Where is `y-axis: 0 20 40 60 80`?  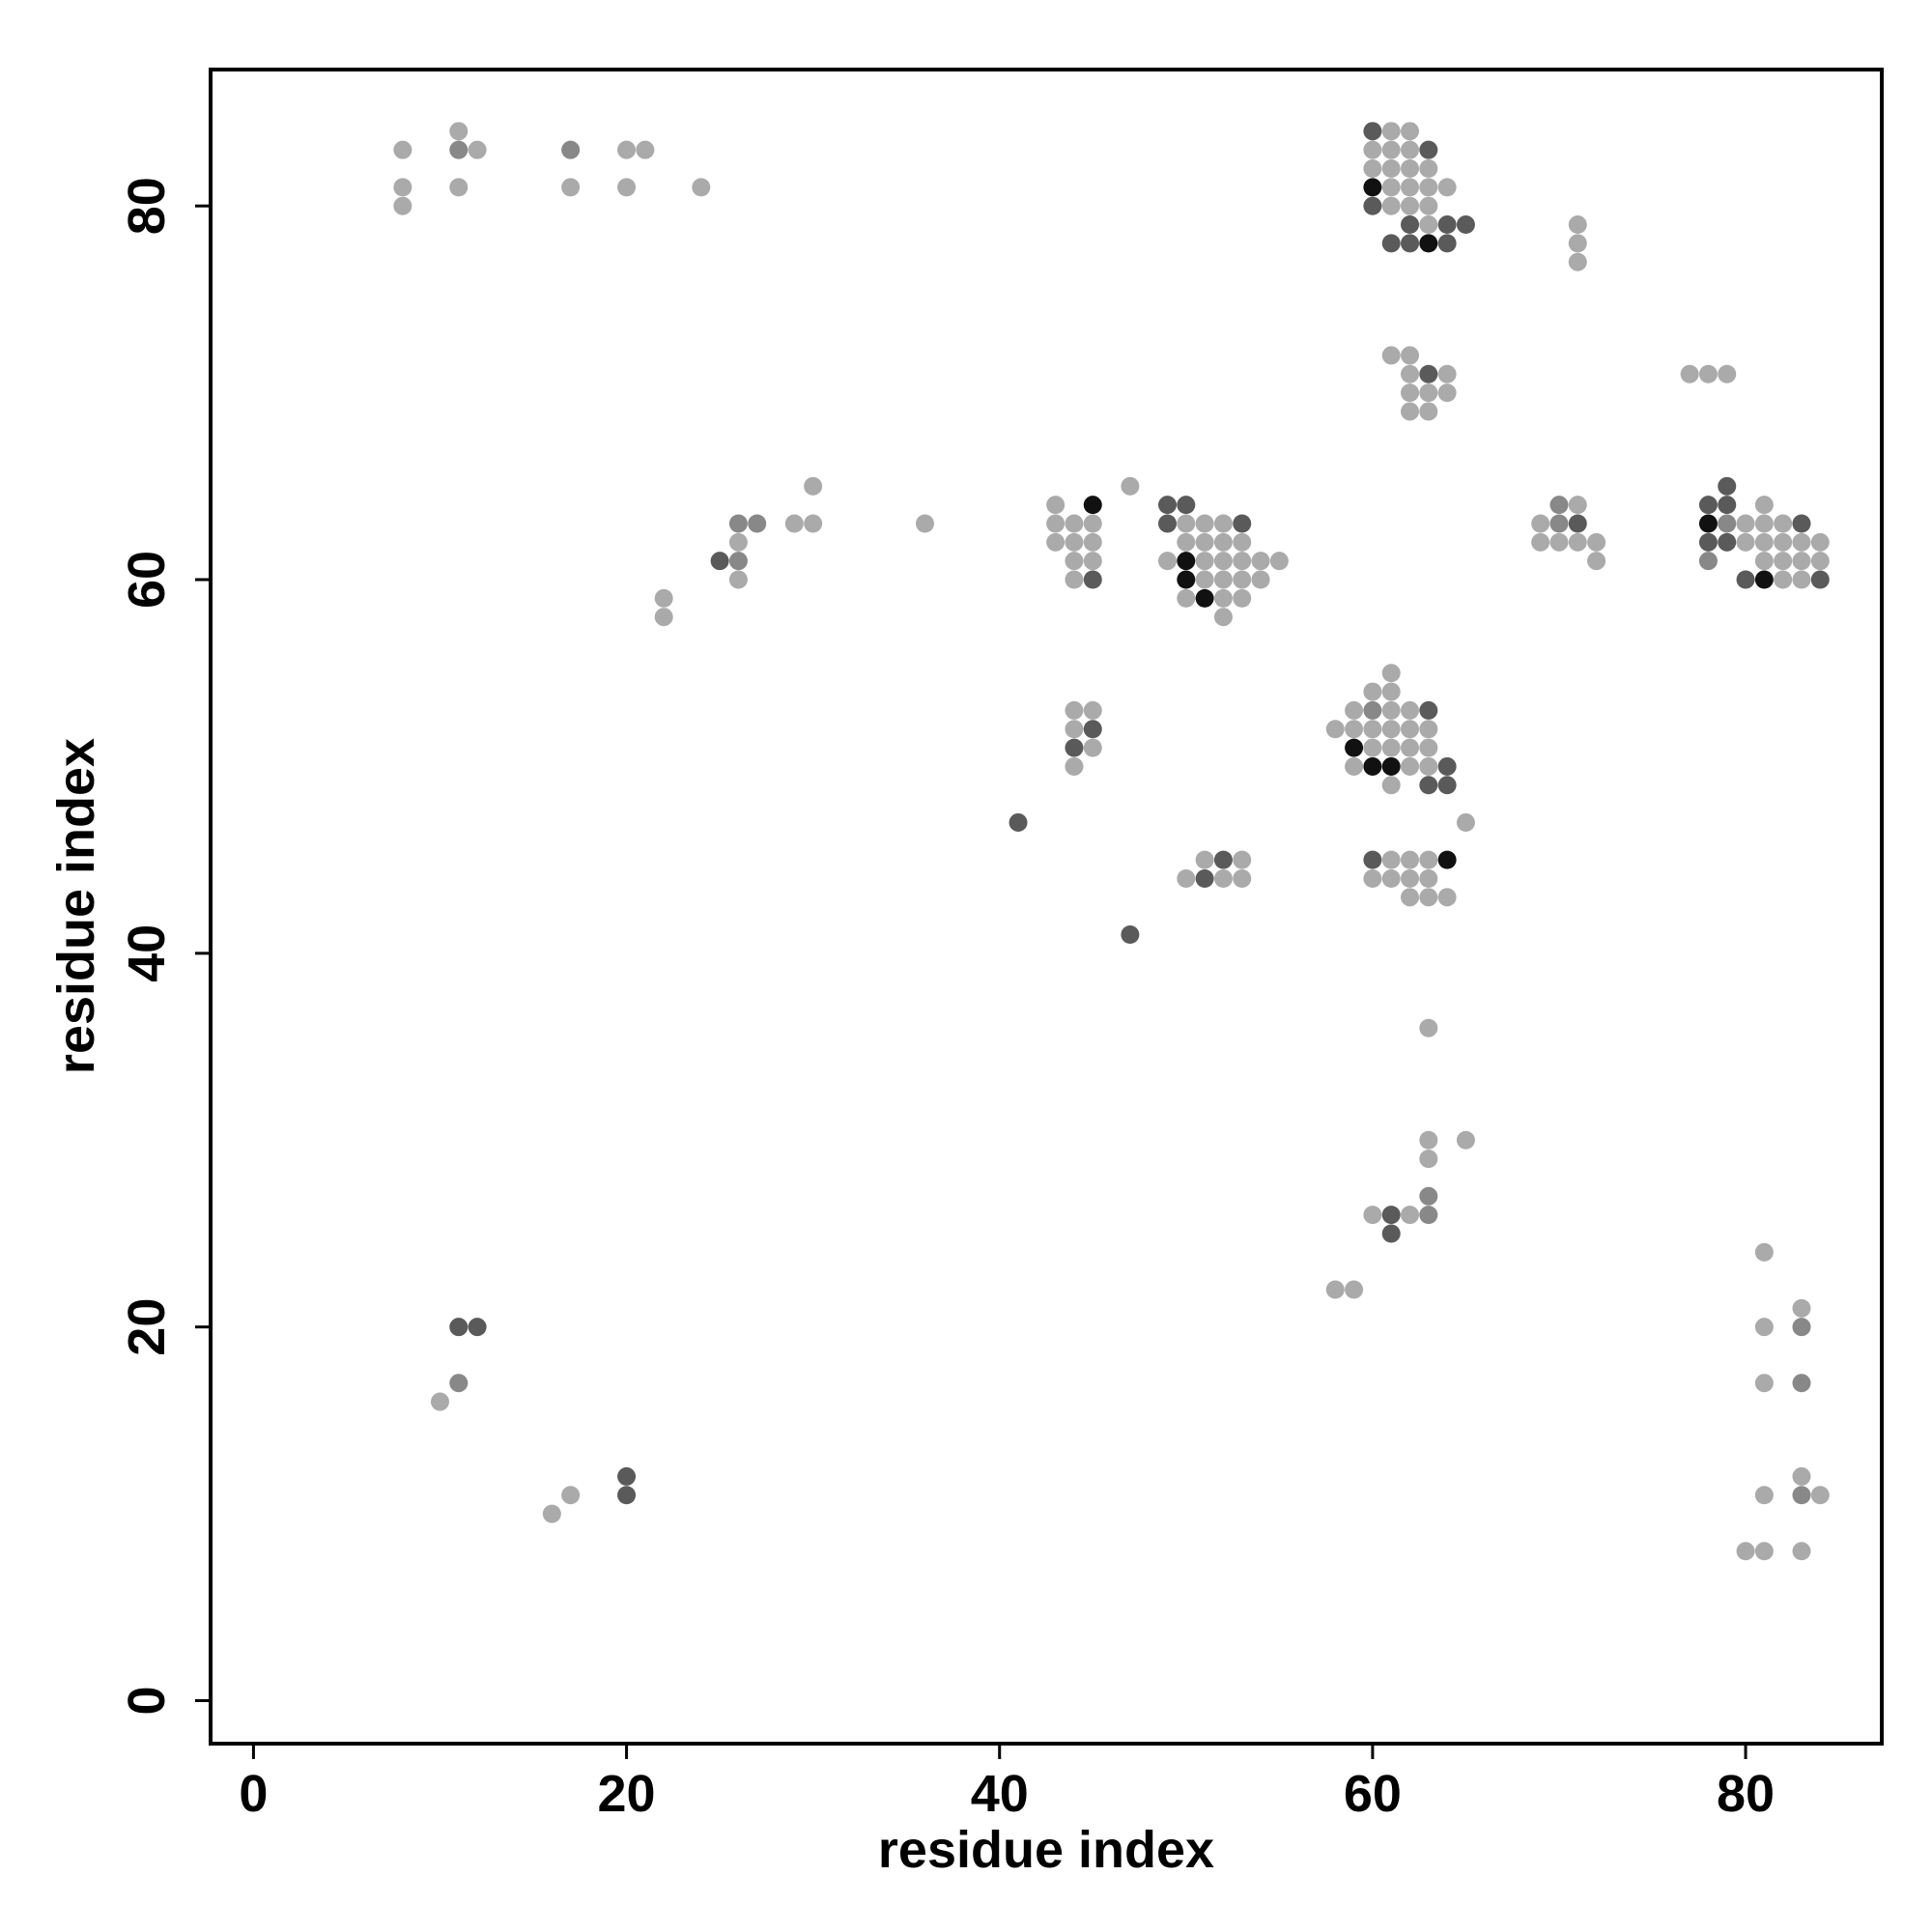 y-axis: 0 20 40 60 80 is located at coordinates (164, 946).